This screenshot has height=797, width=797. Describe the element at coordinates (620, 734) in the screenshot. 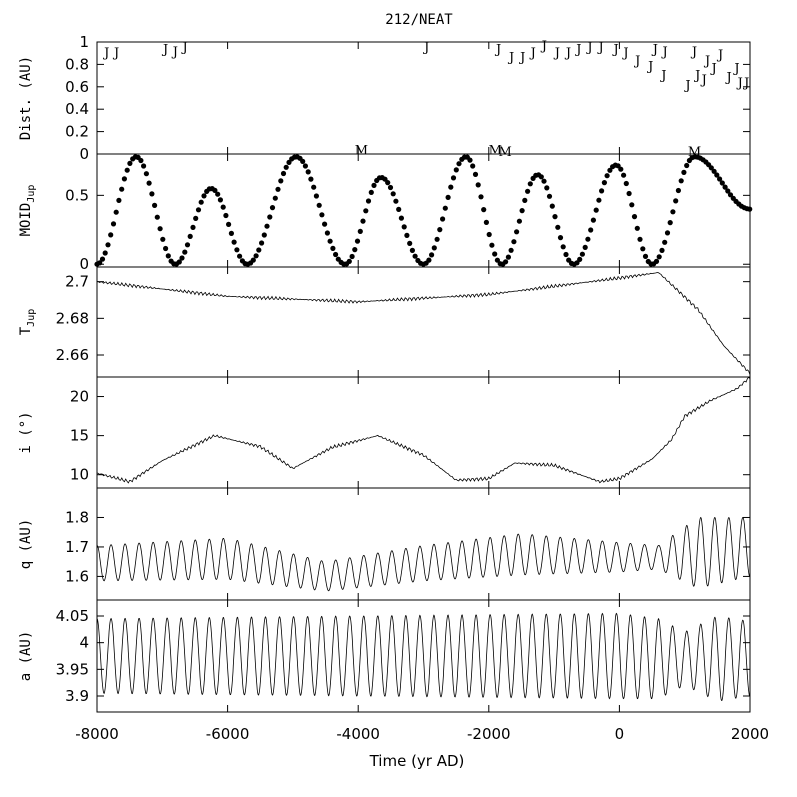

I see `x-tick-label: 0` at that location.